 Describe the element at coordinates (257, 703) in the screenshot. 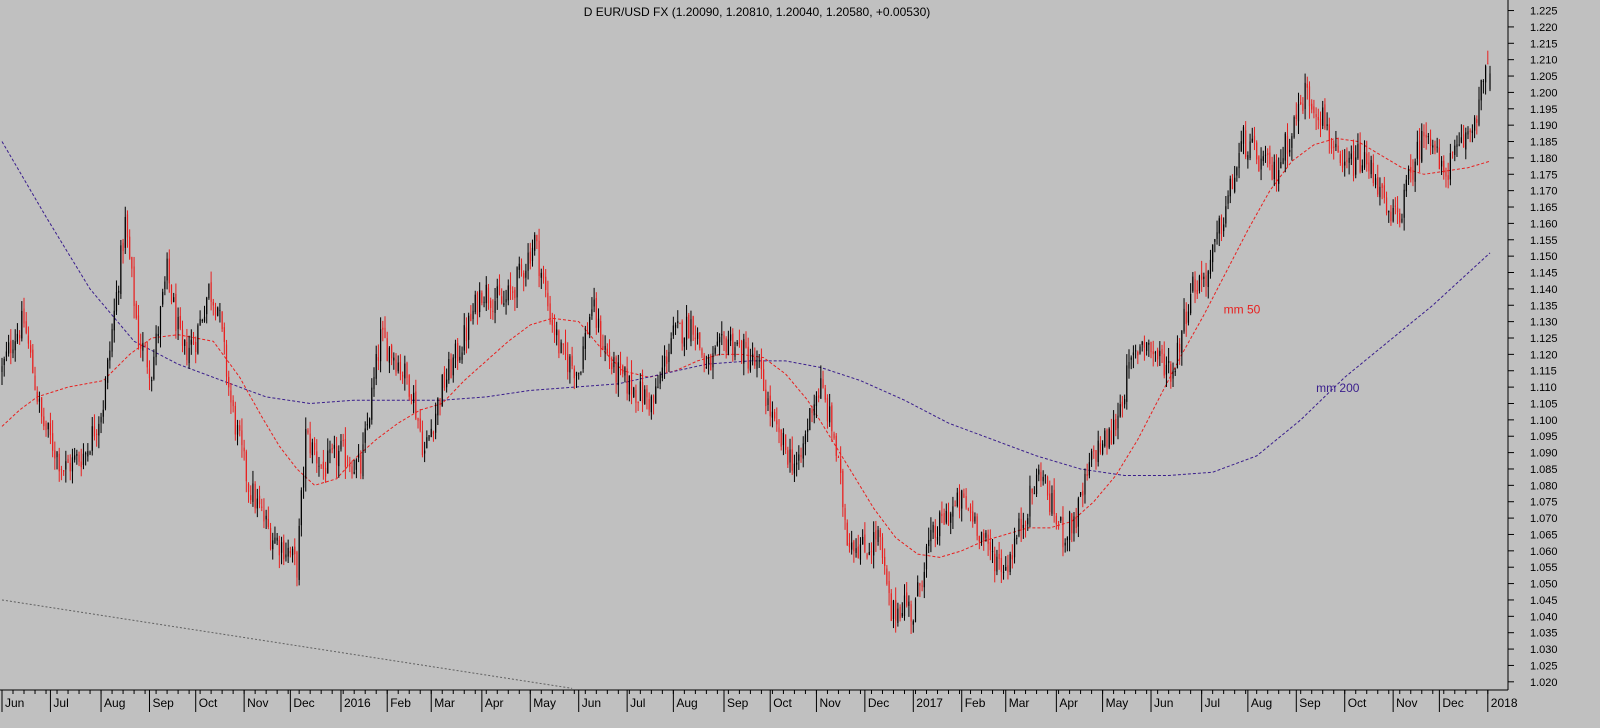

I see `x-tick-label: Nov` at that location.